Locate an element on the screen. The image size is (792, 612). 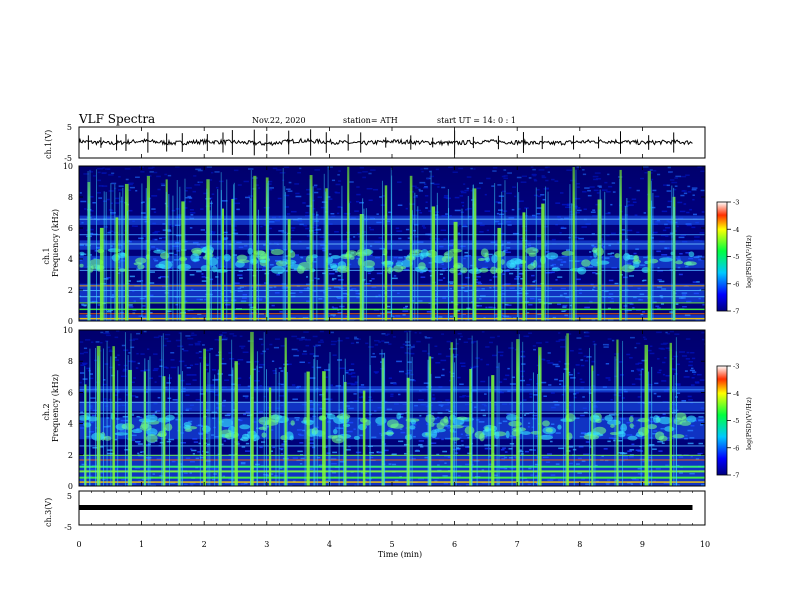
ch3-wave-tick-bottom: -5 is located at coordinates (68, 527).